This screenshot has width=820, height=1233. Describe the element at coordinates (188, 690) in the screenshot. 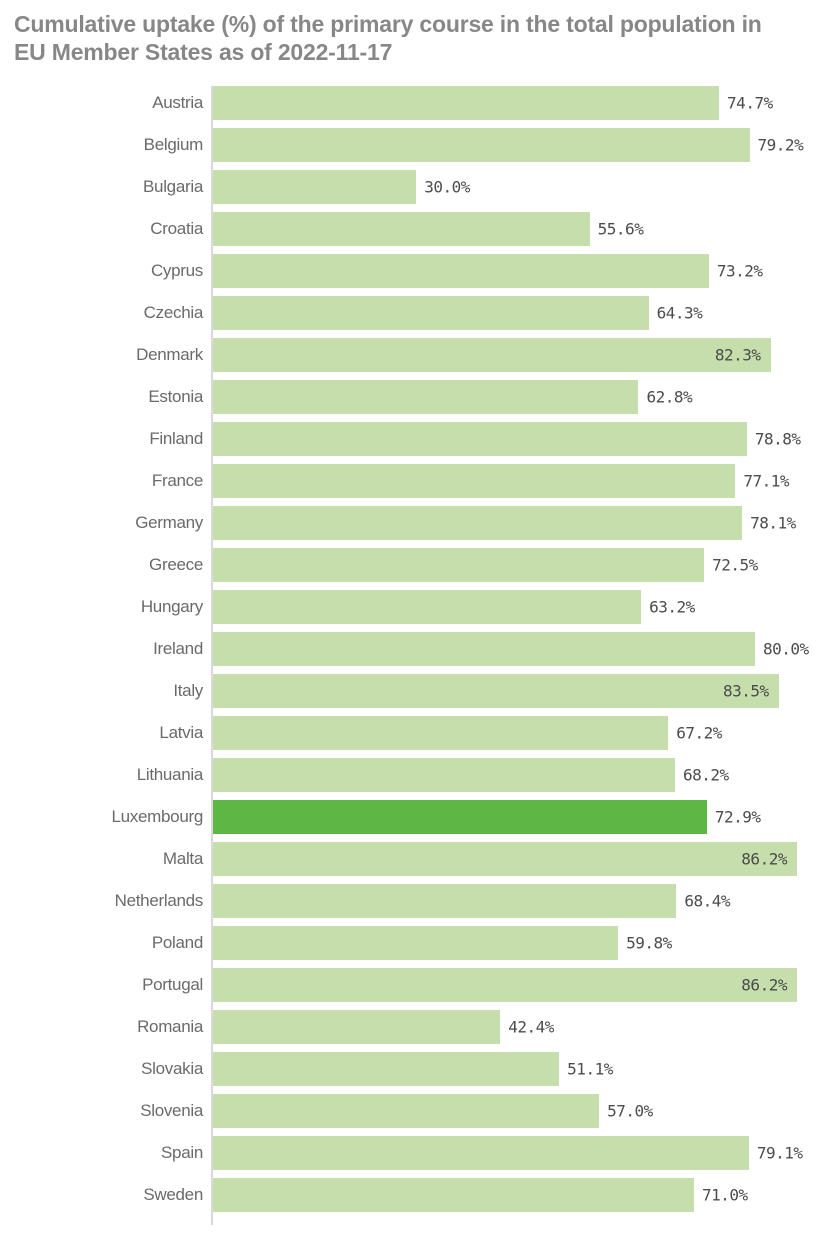

I see `country-label: Italy` at that location.